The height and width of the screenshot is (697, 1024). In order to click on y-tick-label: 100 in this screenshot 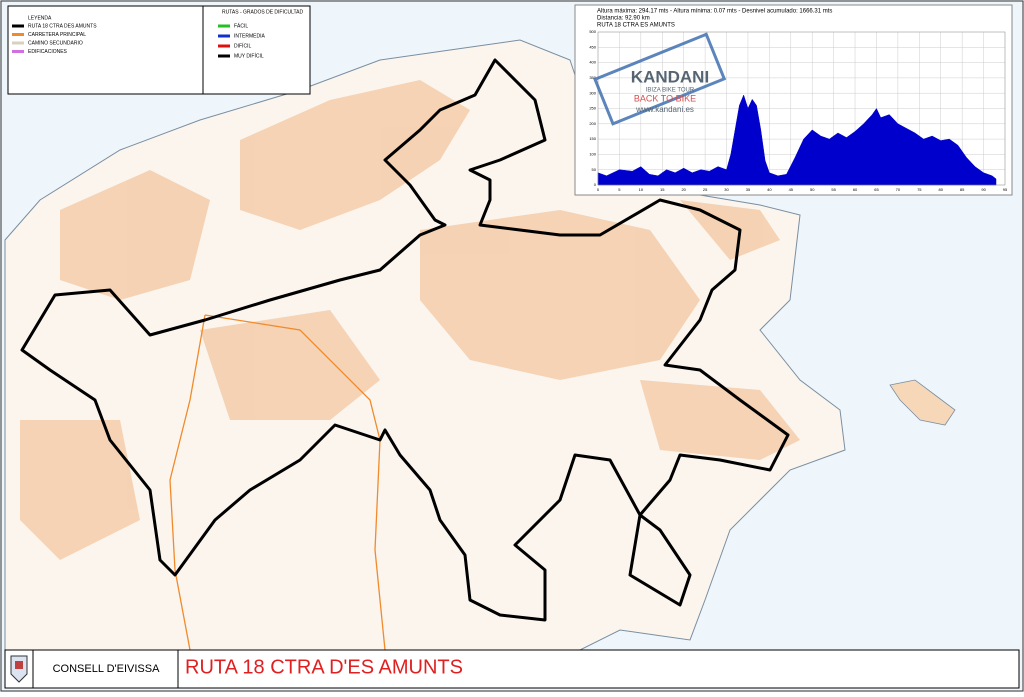, I will do `click(592, 153)`.